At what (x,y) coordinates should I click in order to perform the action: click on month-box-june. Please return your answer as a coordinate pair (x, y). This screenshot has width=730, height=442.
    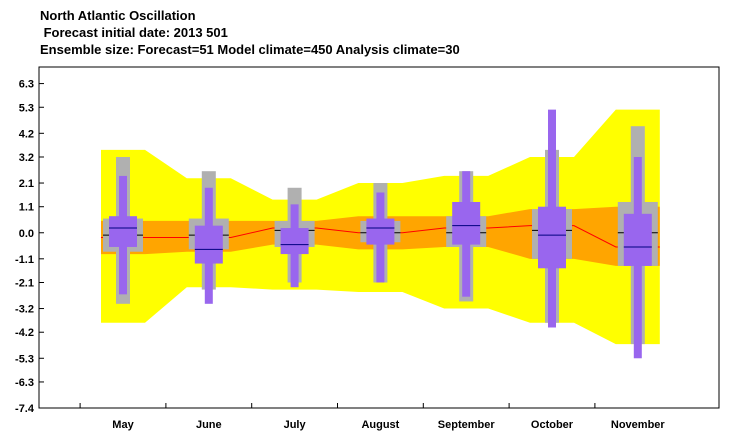
    Looking at the image, I should click on (208, 237).